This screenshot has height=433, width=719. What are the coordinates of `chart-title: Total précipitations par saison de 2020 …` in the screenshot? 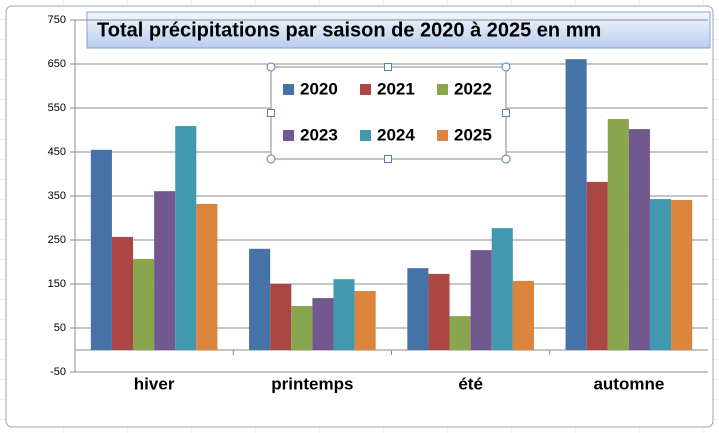 It's located at (349, 30).